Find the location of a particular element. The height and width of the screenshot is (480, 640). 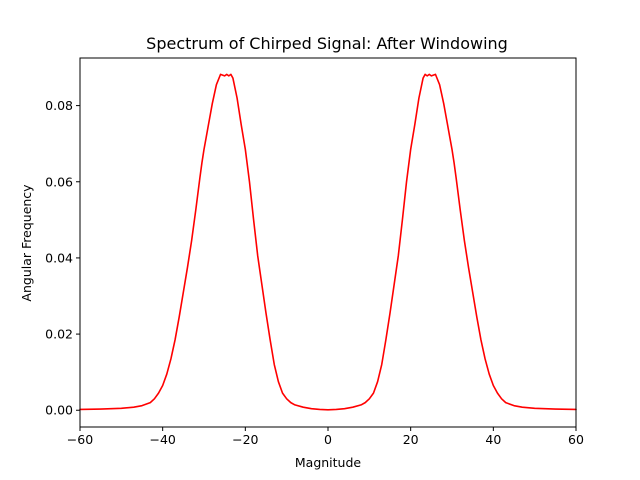

x-tick-label: 60 is located at coordinates (576, 439).